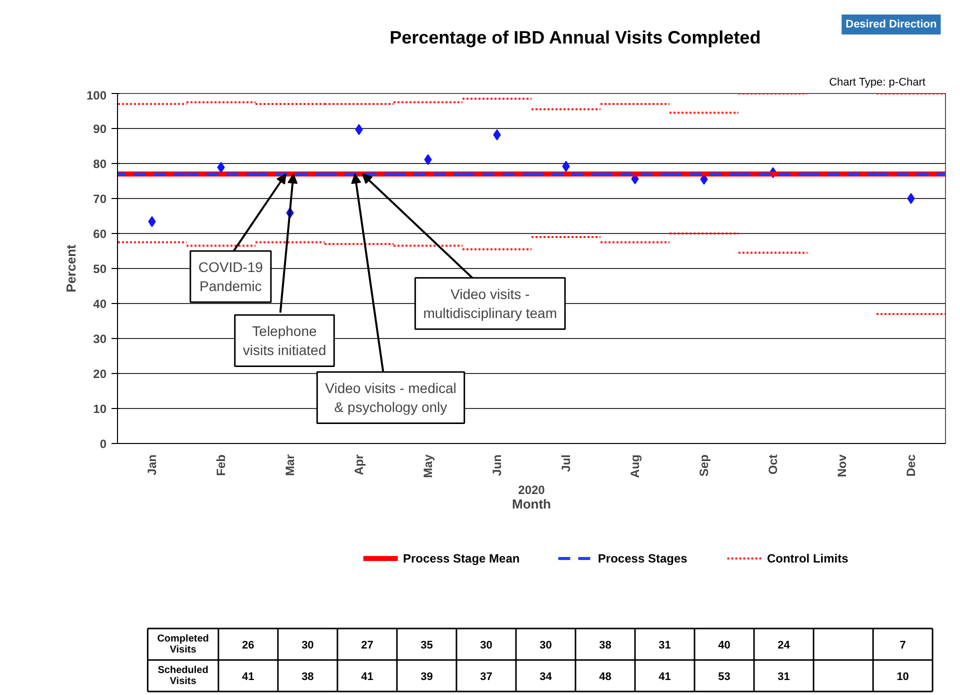 This screenshot has width=960, height=695. Describe the element at coordinates (100, 304) in the screenshot. I see `y-tick-label: 40` at that location.